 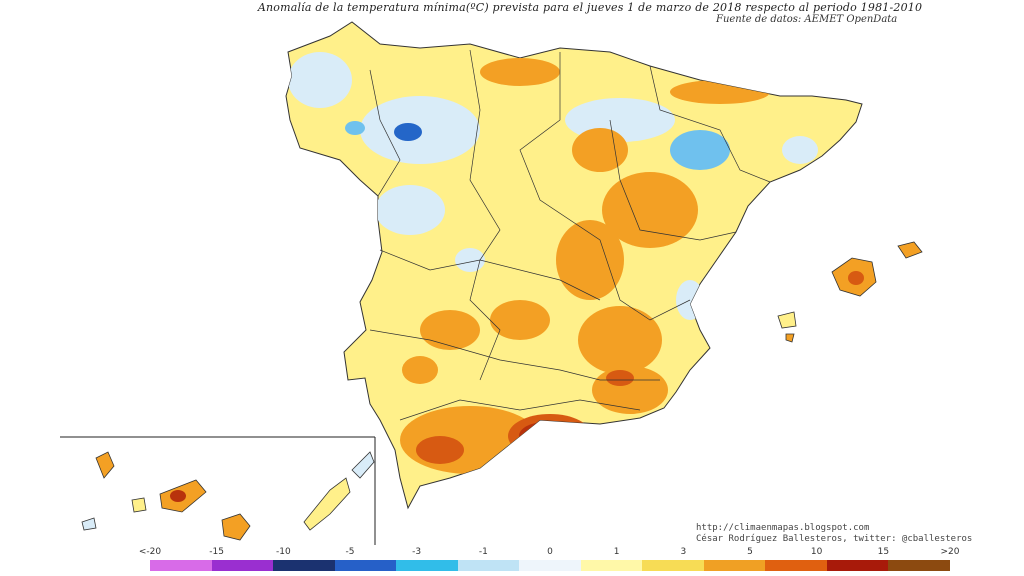 What do you see at coordinates (807, 19) in the screenshot?
I see `data-source: Fuente de datos: AEMET OpenData` at bounding box center [807, 19].